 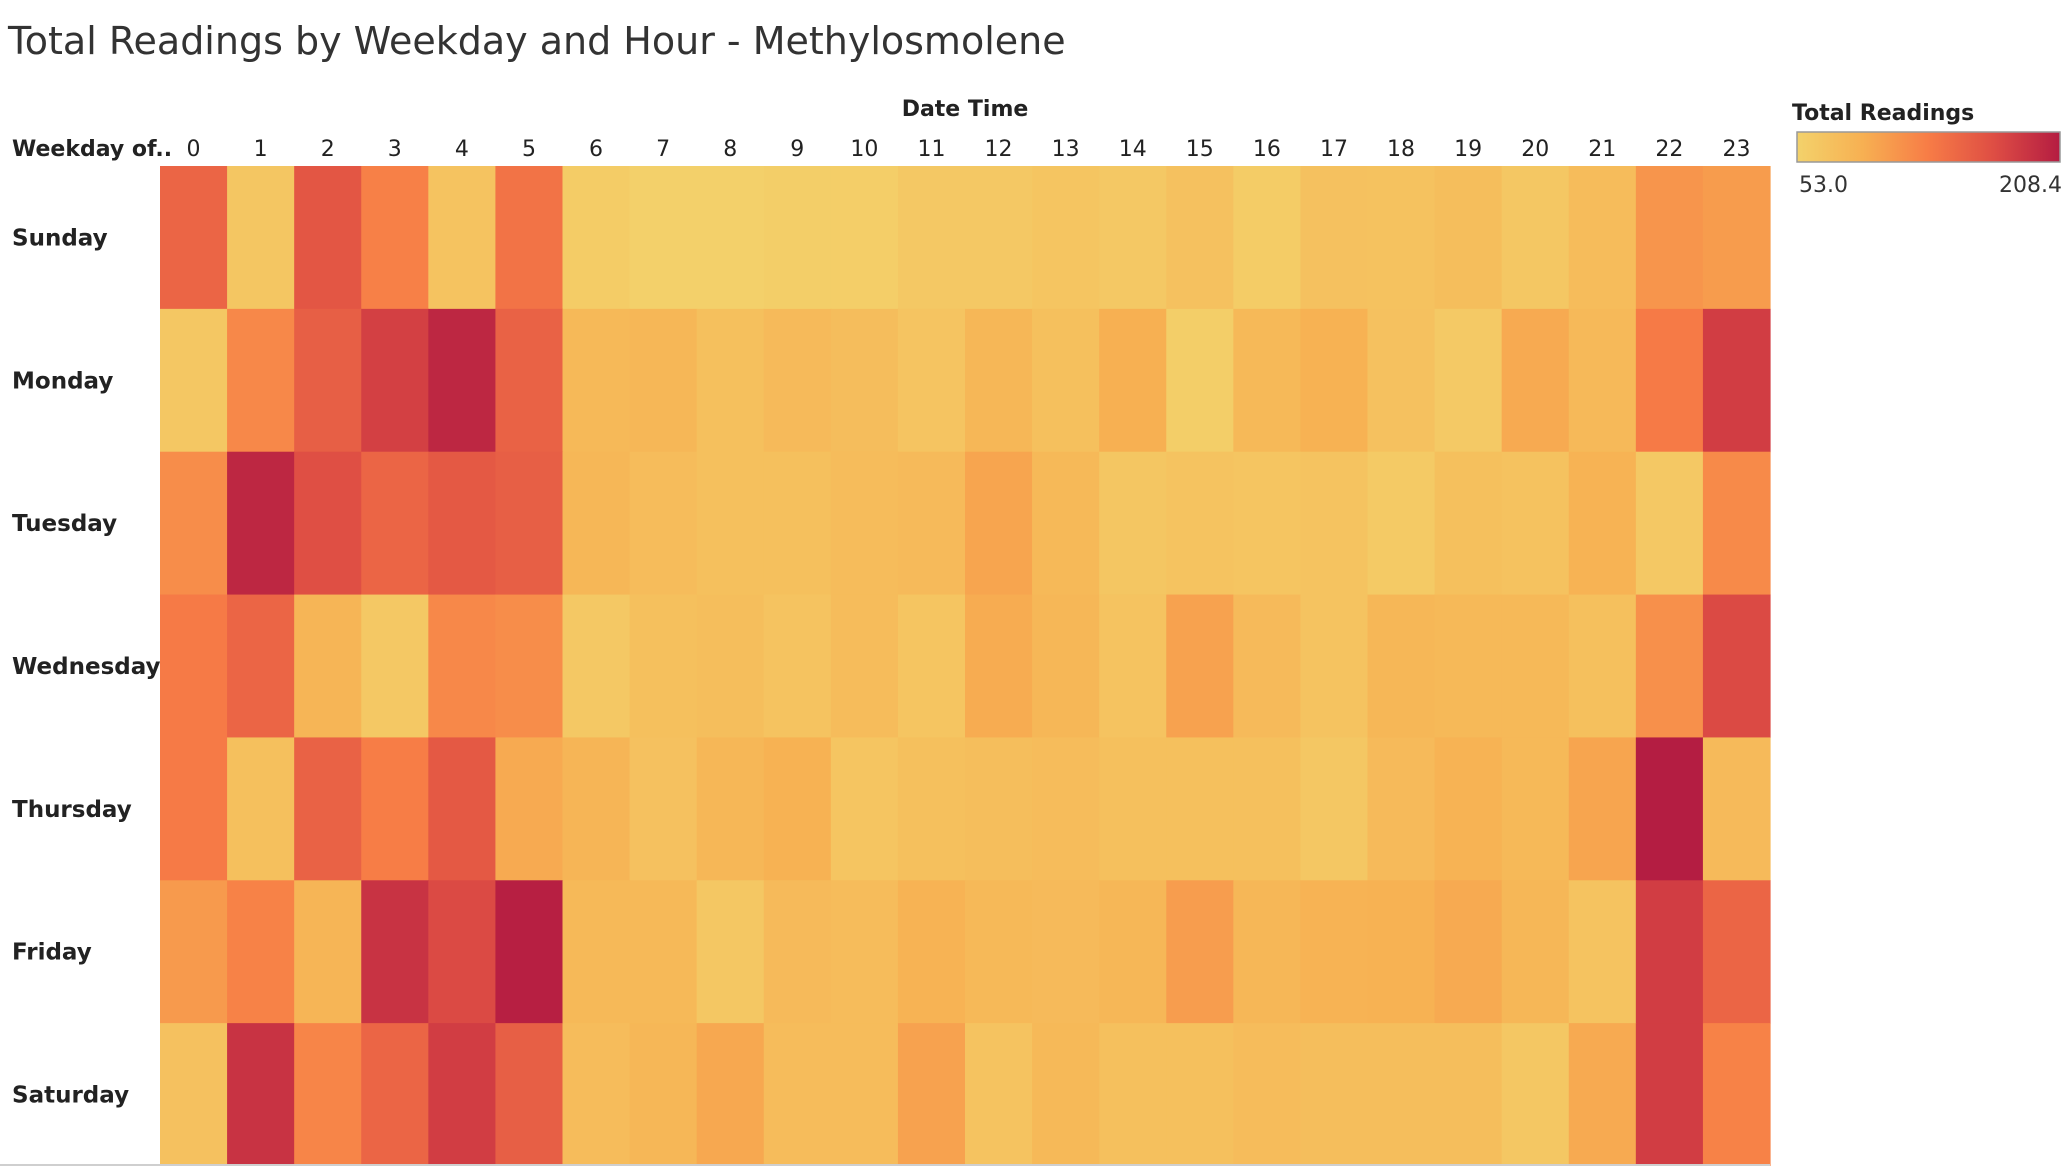 I want to click on row-label: Monday, so click(x=62, y=381).